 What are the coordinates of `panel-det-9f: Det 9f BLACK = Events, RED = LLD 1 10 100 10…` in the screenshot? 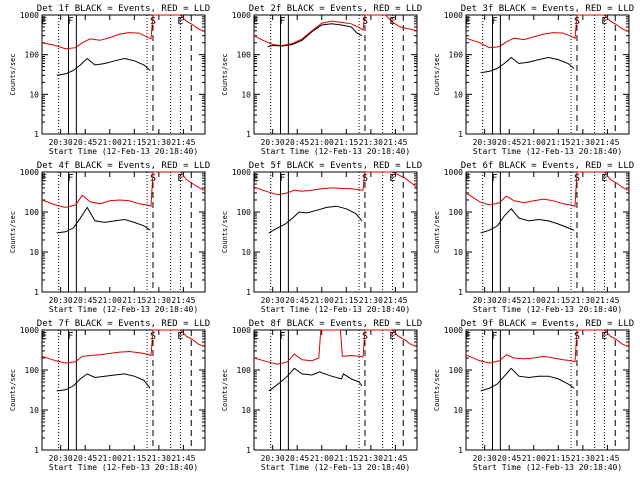 It's located at (533, 395).